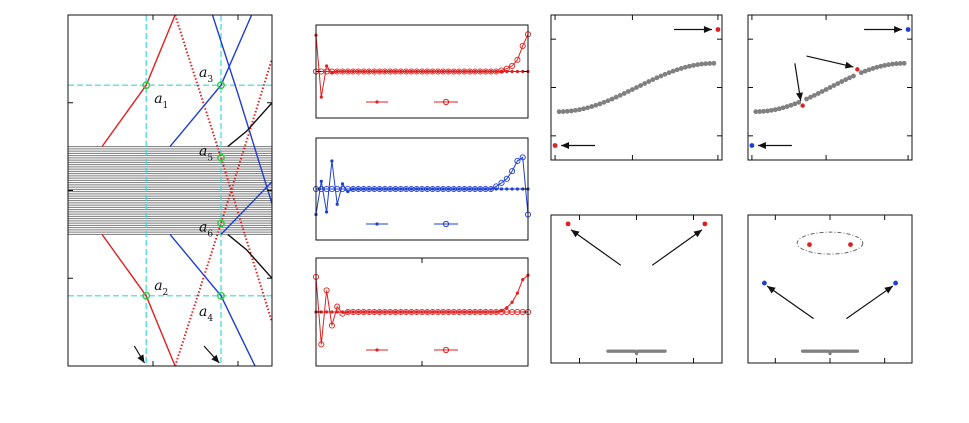 Image resolution: width=969 pixels, height=423 pixels. What do you see at coordinates (421, 66) in the screenshot?
I see `amplitude-line` at bounding box center [421, 66].